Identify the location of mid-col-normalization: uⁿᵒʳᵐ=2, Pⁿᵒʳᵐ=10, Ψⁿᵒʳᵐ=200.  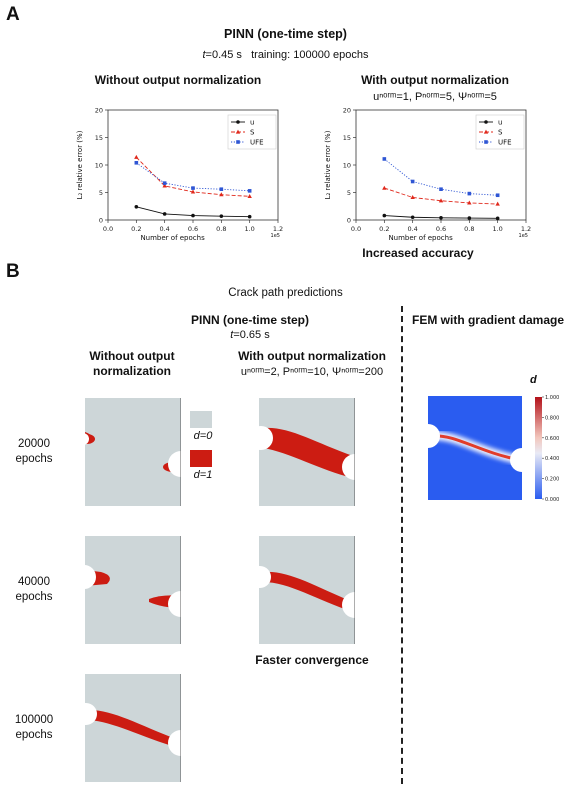
(312, 372).